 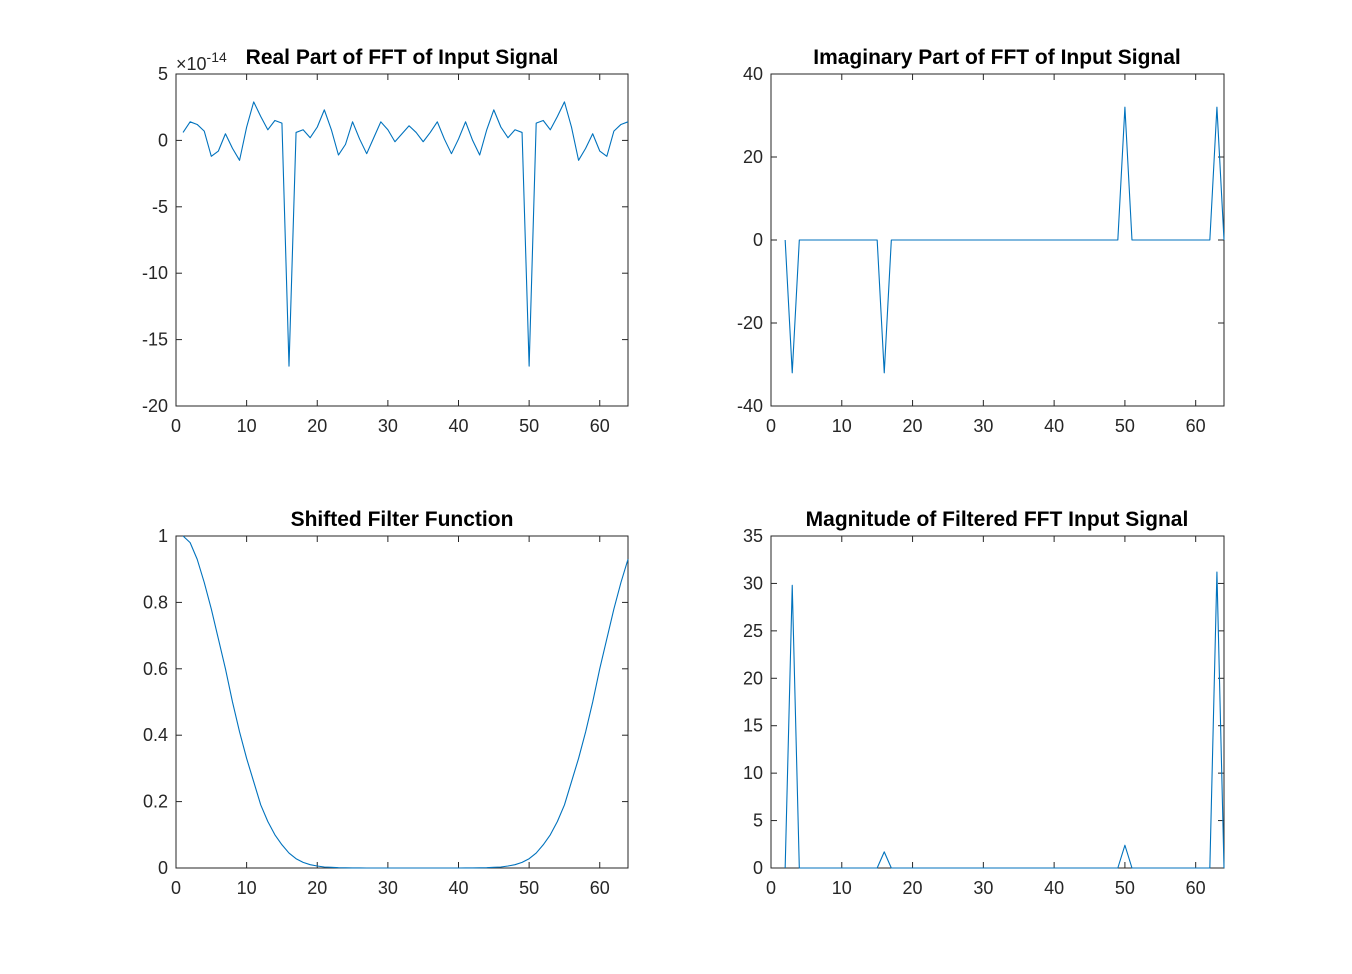 What do you see at coordinates (191, 64) in the screenshot?
I see `y-exponent-base: ×10` at bounding box center [191, 64].